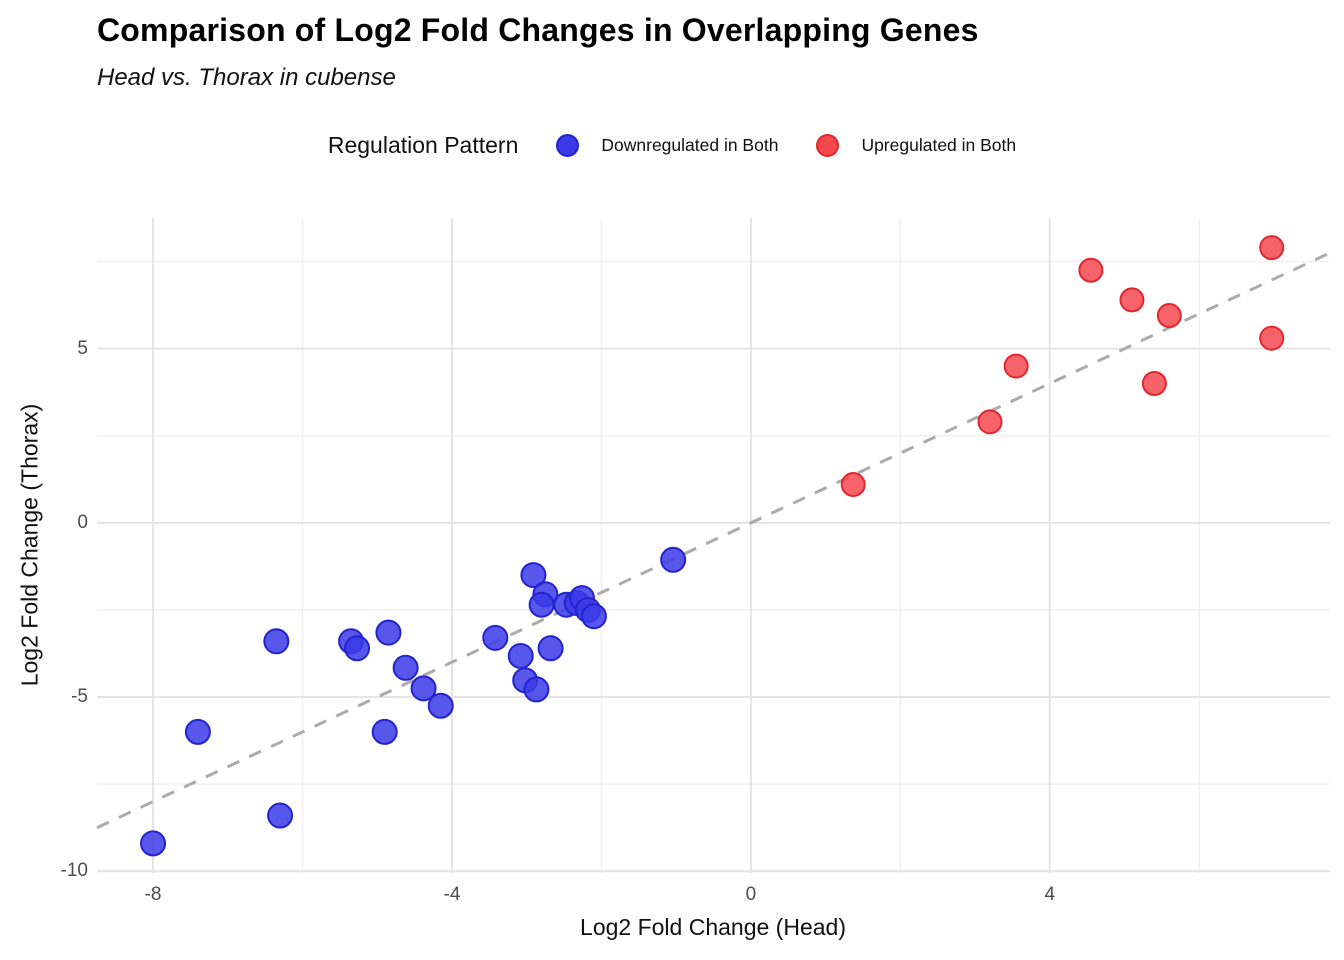  Describe the element at coordinates (423, 145) in the screenshot. I see `legend-title: Regulation Pattern` at that location.